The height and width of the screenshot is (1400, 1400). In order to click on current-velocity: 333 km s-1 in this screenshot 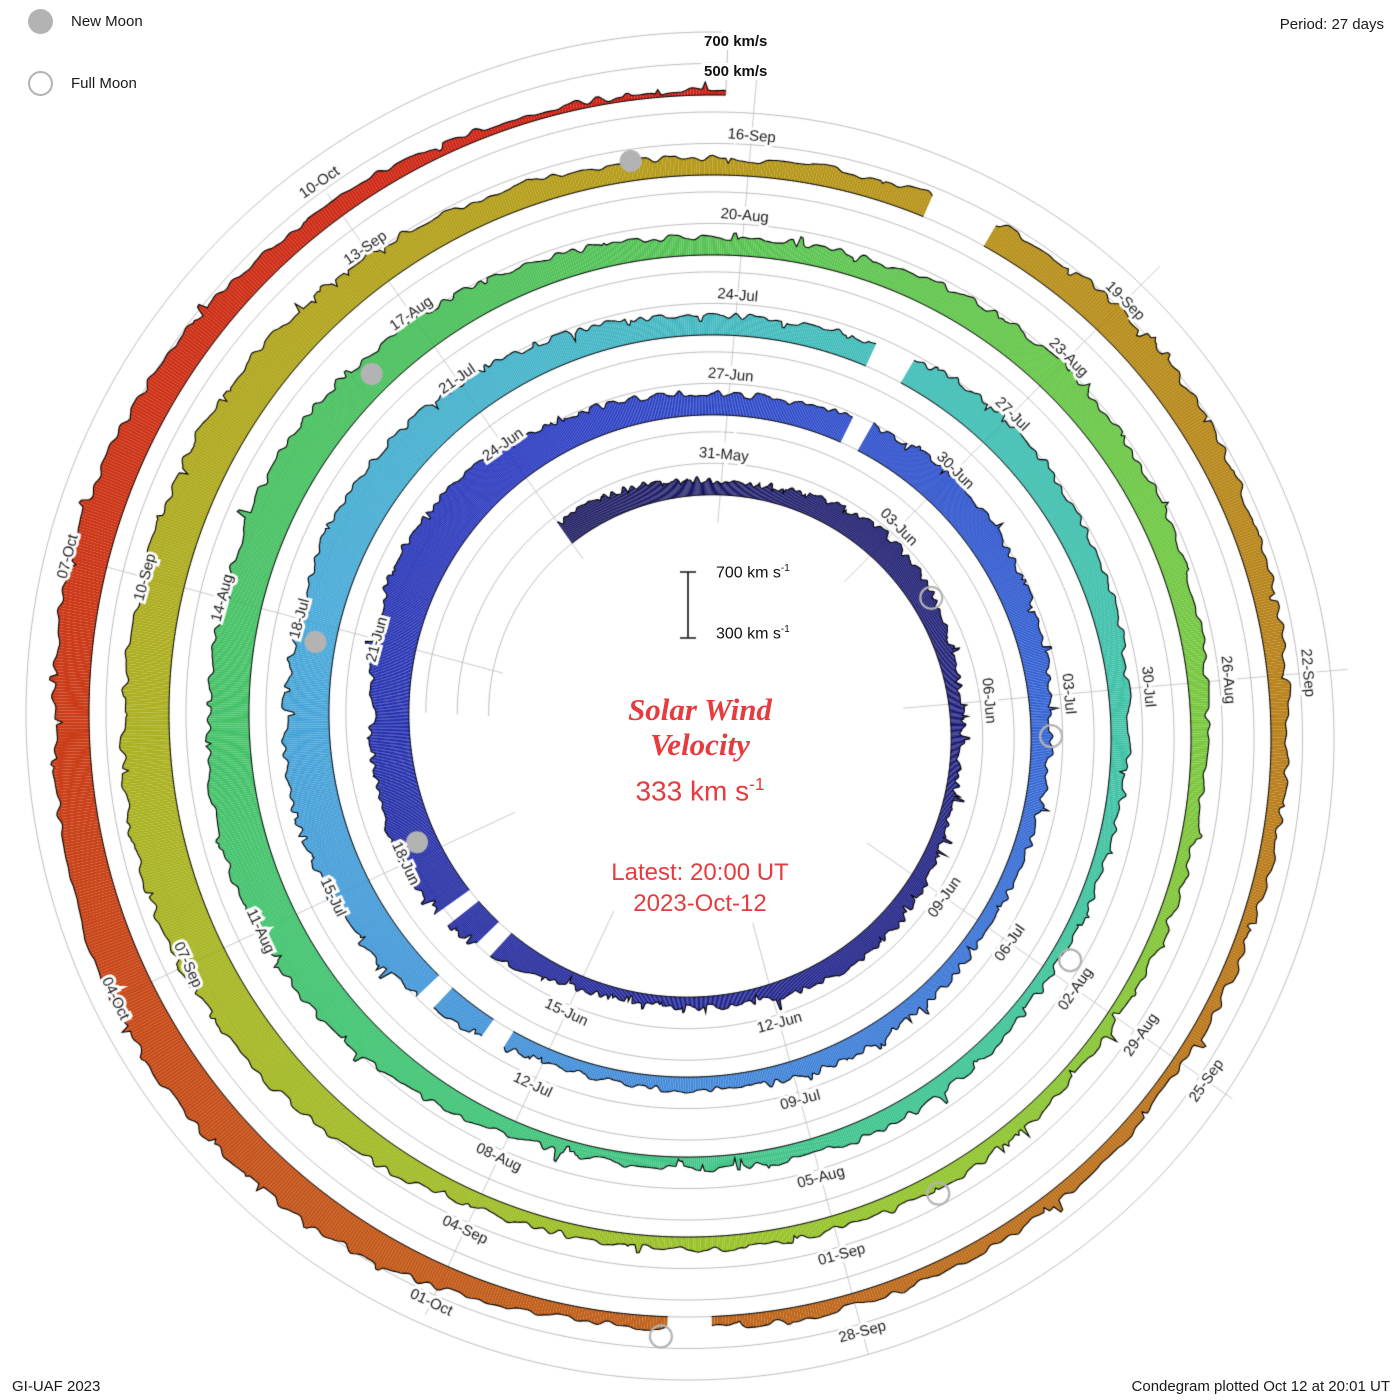, I will do `click(700, 790)`.